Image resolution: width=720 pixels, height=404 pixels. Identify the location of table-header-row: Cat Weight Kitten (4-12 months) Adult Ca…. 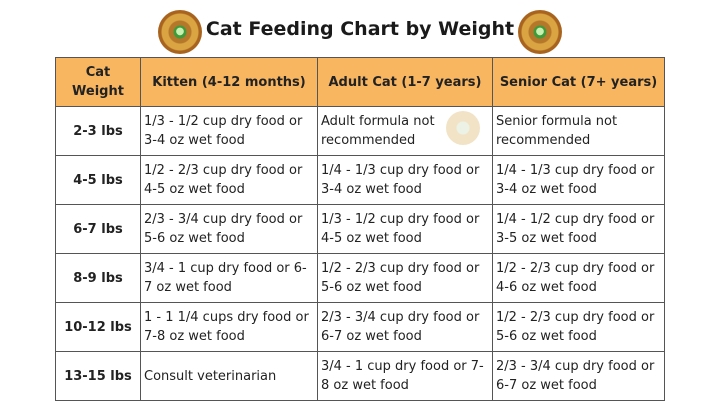
(360, 82).